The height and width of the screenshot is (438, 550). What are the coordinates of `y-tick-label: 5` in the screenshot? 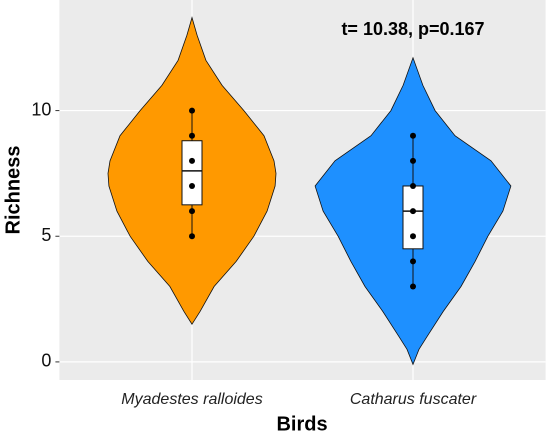 It's located at (46, 235).